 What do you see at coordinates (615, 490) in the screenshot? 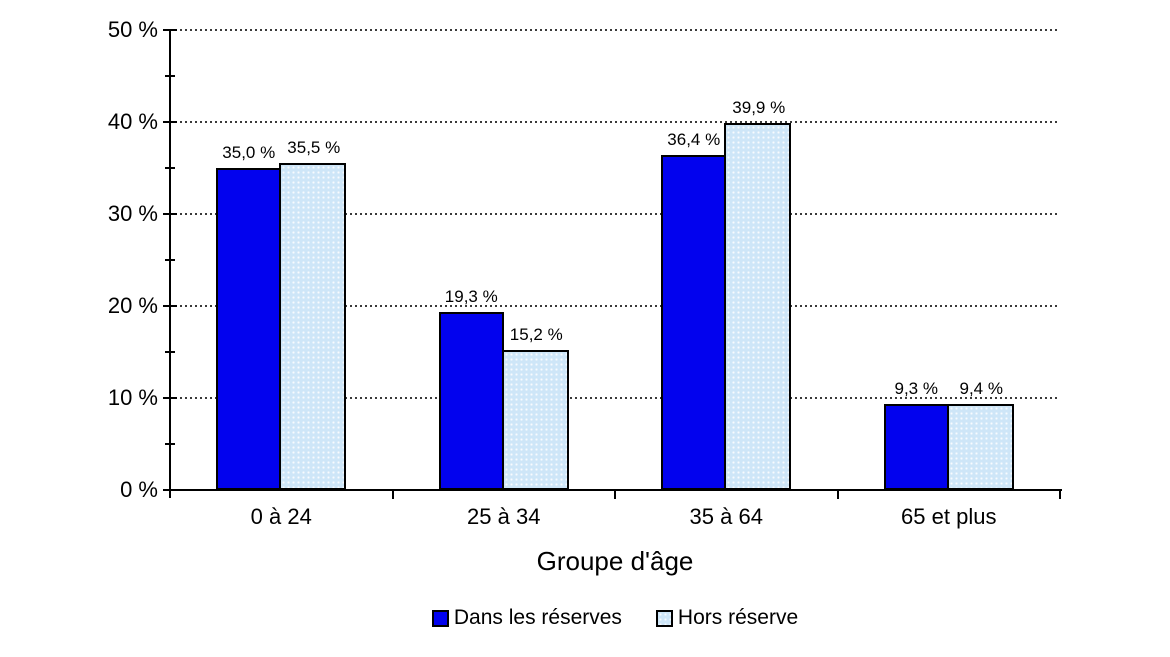
I see `x-axis-line` at bounding box center [615, 490].